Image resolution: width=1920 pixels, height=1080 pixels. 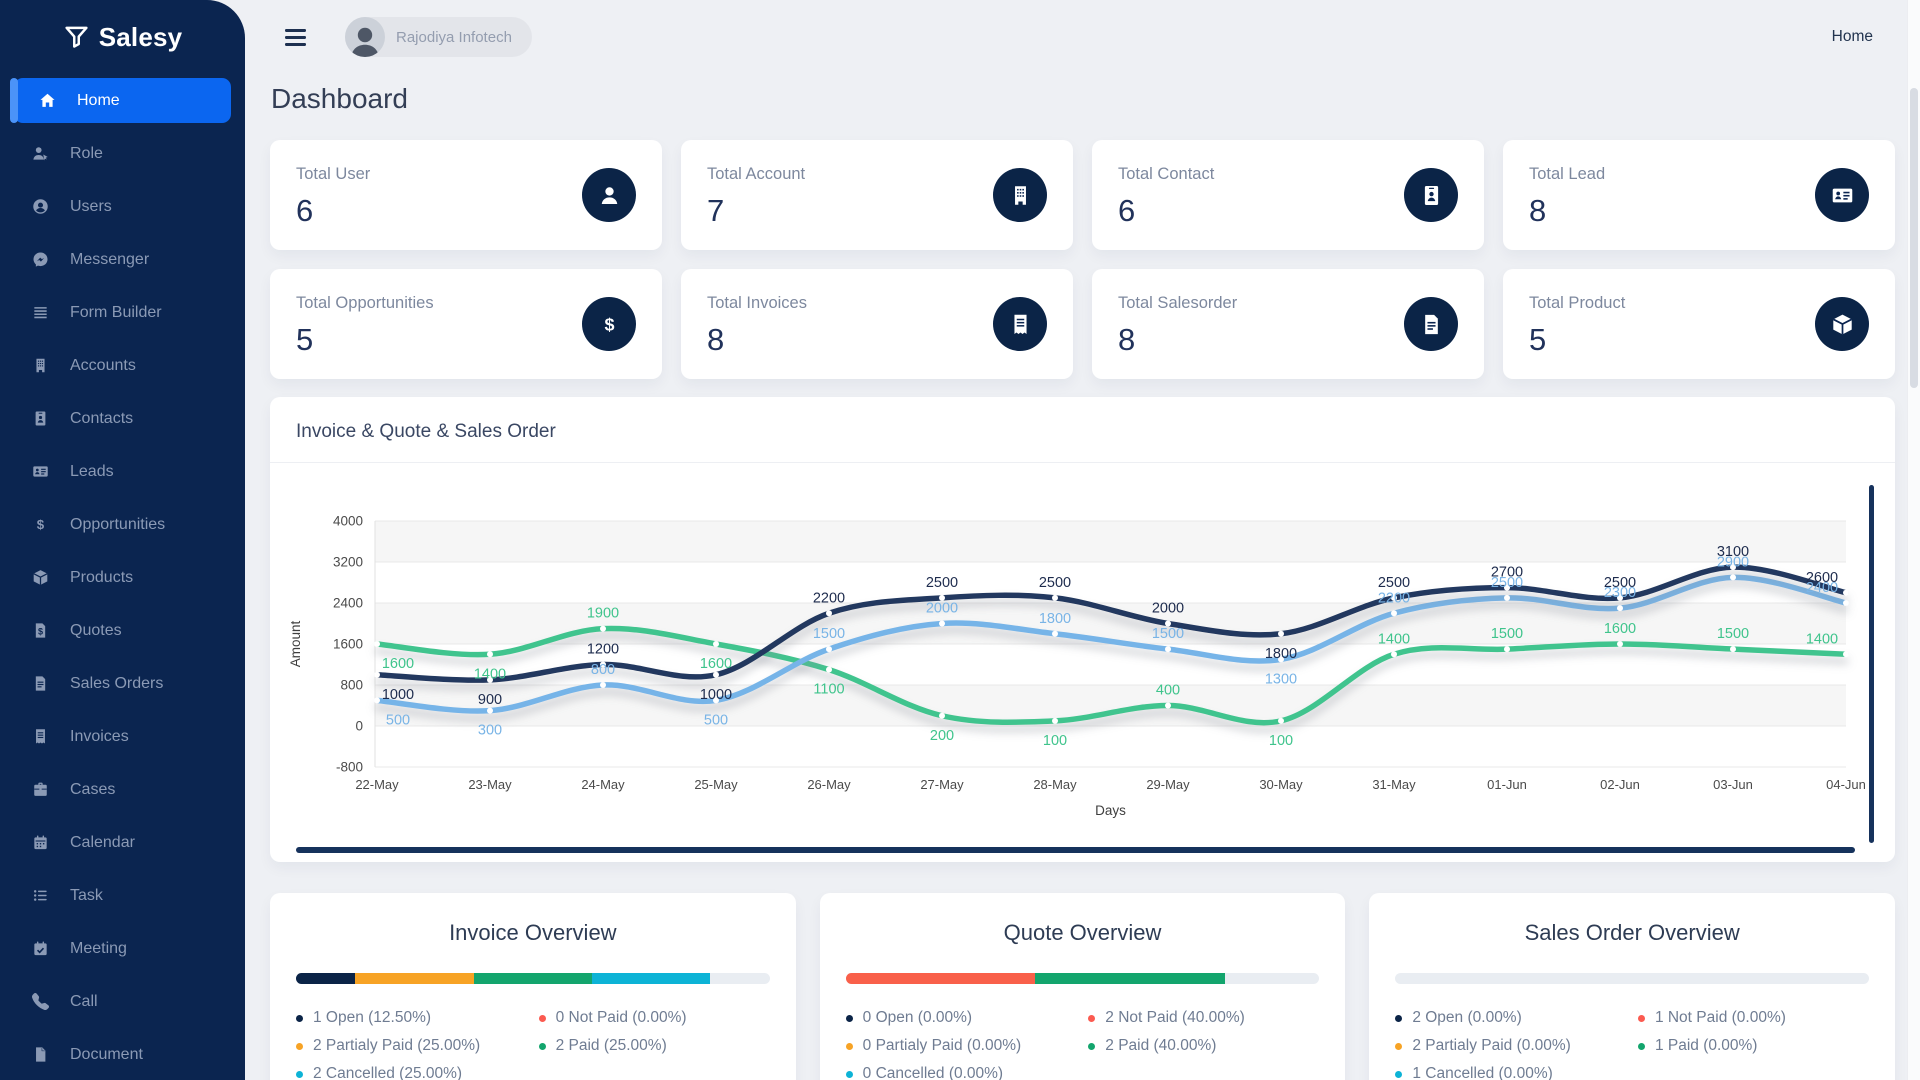 I want to click on stat-card-total-user: Total User 6, so click(x=466, y=195).